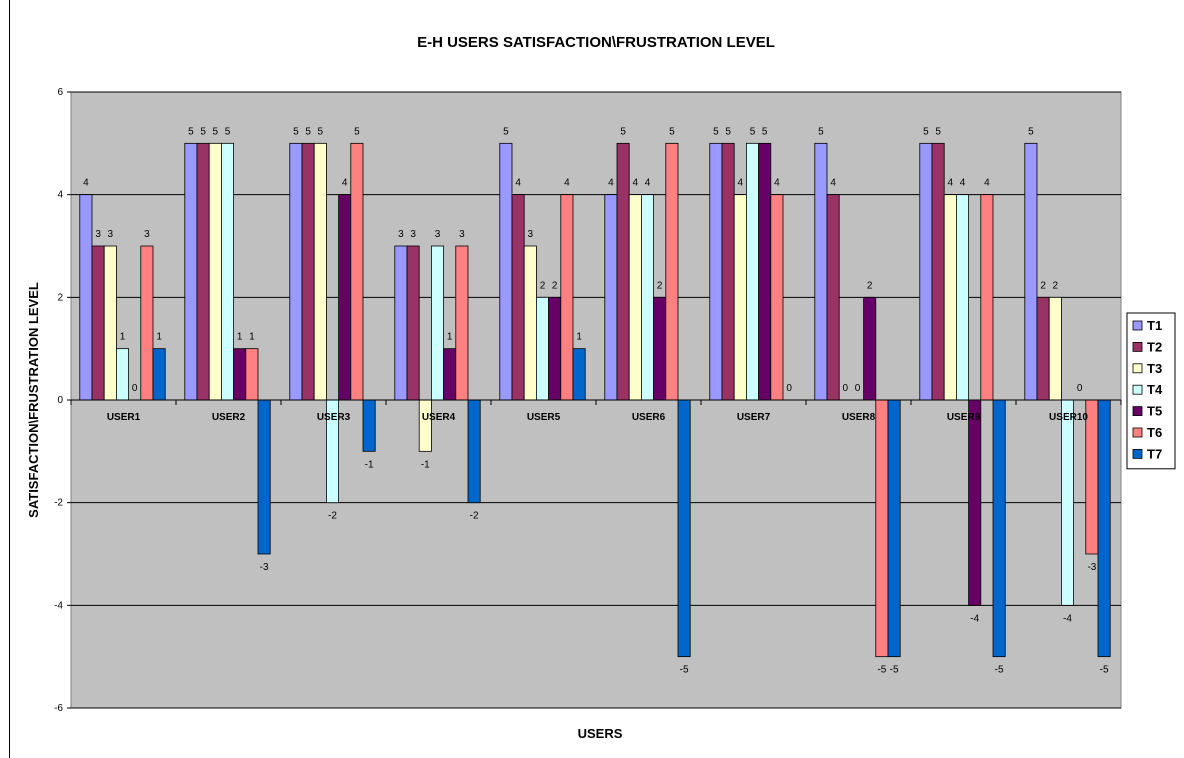 The height and width of the screenshot is (758, 1184). Describe the element at coordinates (765, 271) in the screenshot. I see `bar-t5-user7` at that location.